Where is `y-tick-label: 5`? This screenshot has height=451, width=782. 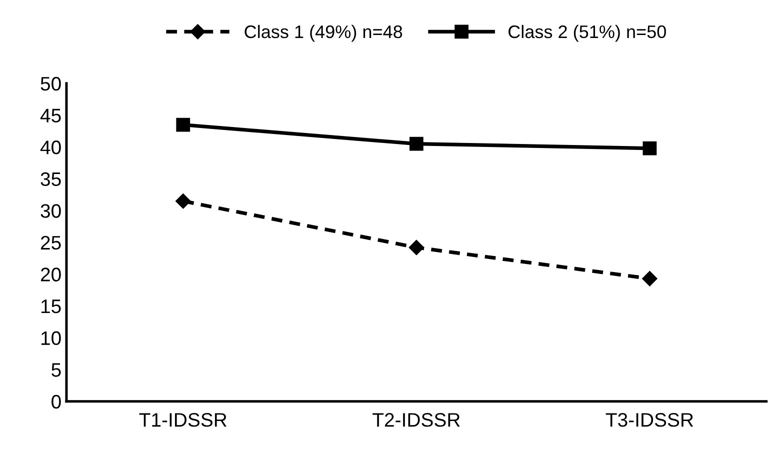
y-tick-label: 5 is located at coordinates (56, 370).